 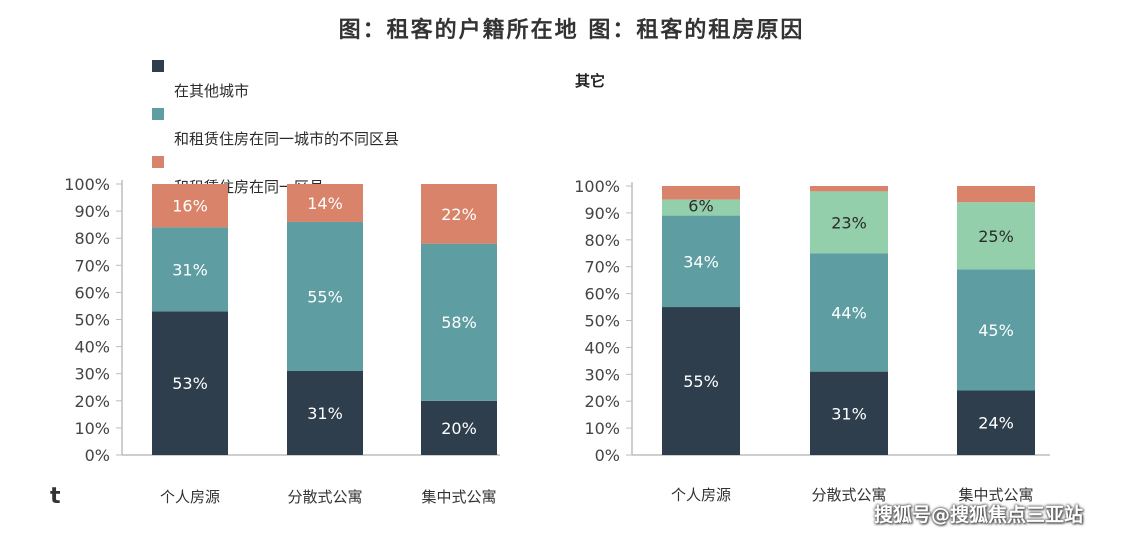 I want to click on legend-label: 在其他城市, so click(x=212, y=91).